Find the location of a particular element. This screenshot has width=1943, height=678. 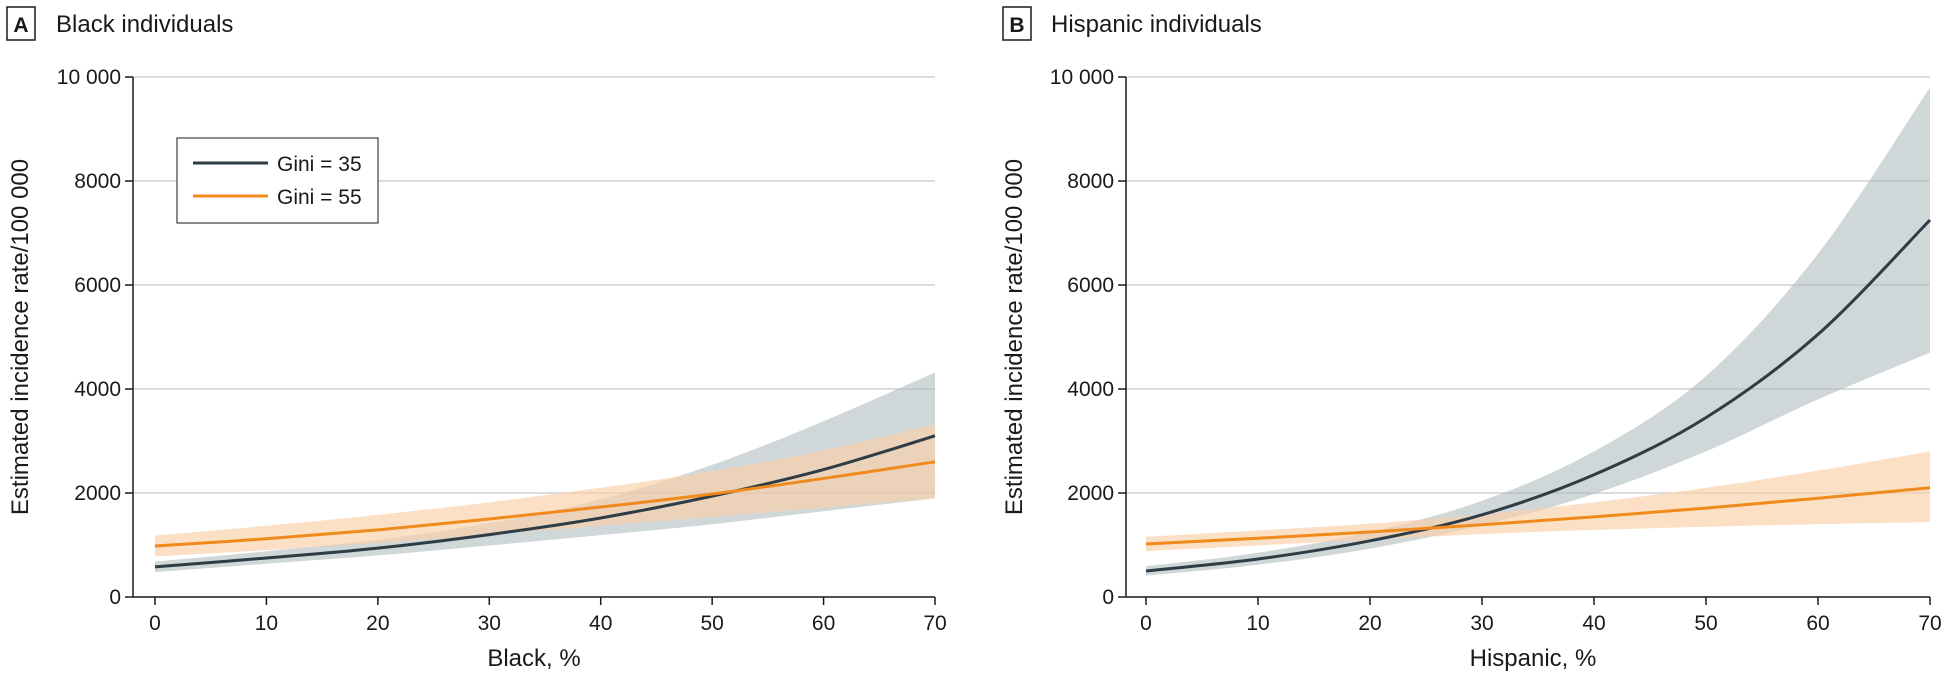

panel-letter: B is located at coordinates (1016, 25).